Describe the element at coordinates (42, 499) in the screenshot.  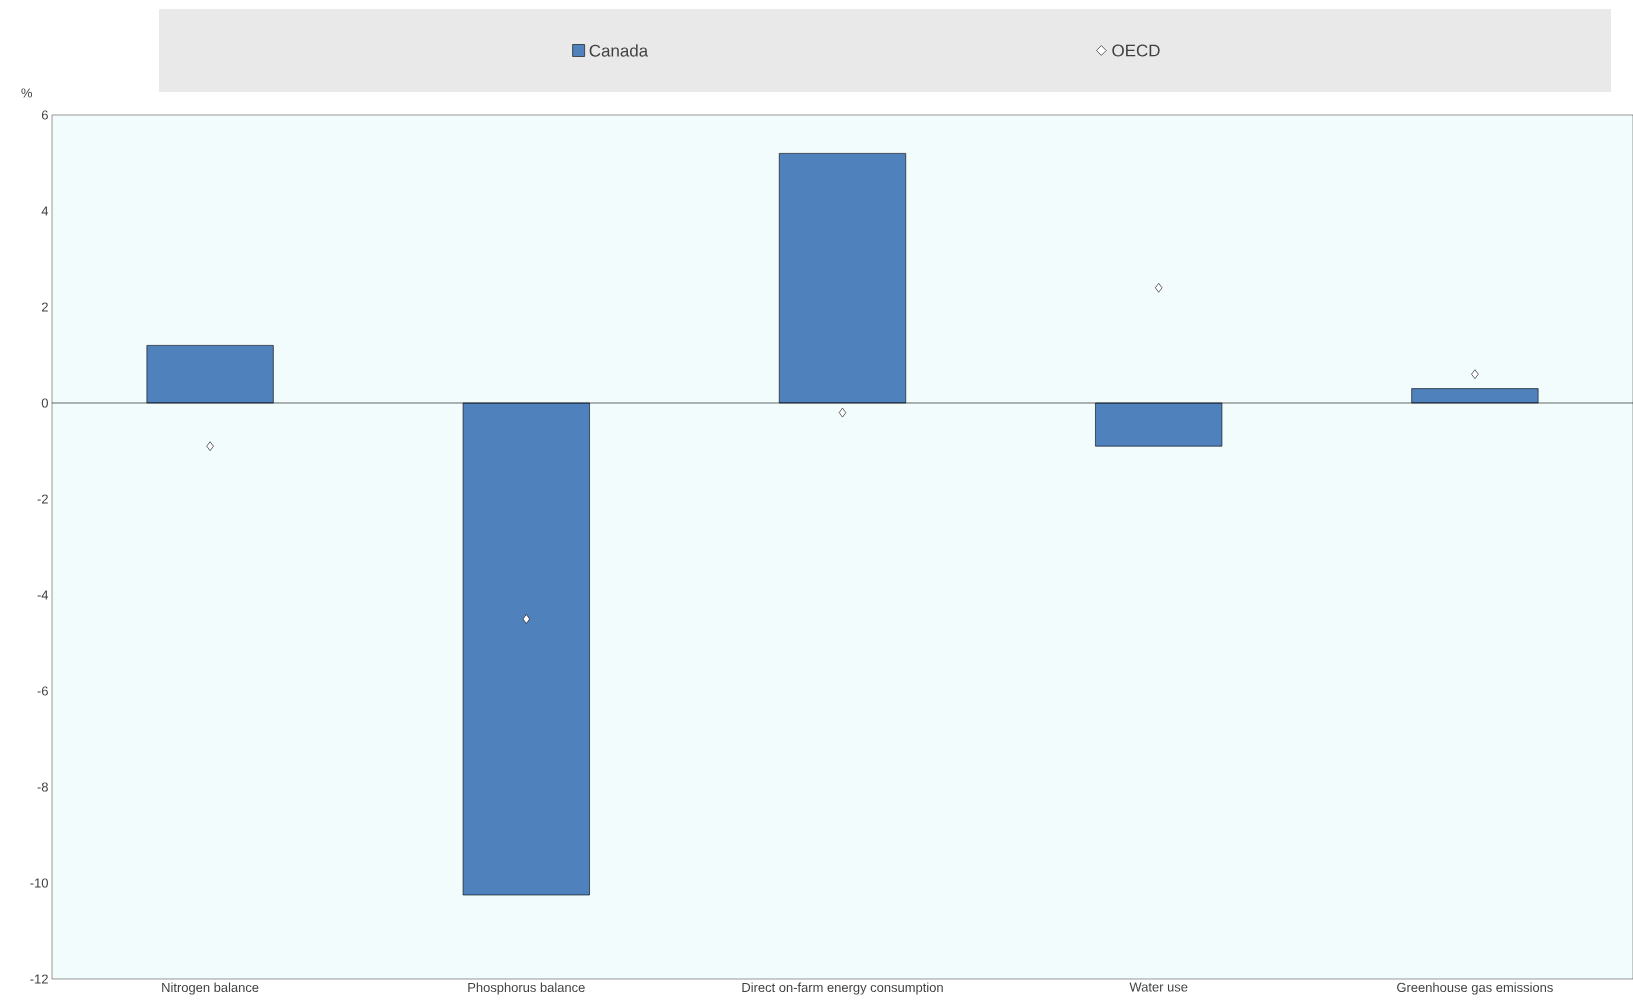
I see `y-tick-label: -2` at that location.